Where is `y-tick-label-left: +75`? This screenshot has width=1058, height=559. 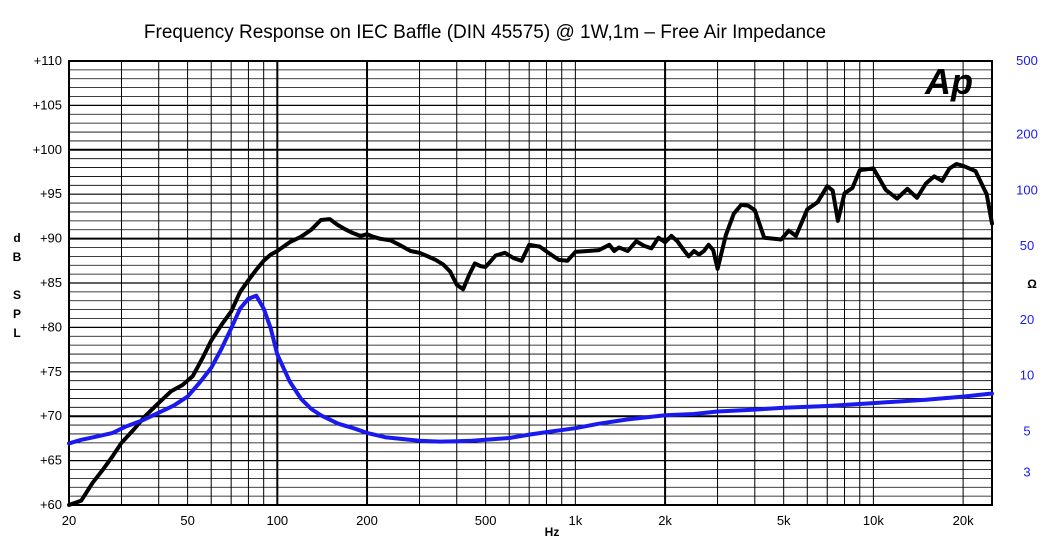 y-tick-label-left: +75 is located at coordinates (51, 371).